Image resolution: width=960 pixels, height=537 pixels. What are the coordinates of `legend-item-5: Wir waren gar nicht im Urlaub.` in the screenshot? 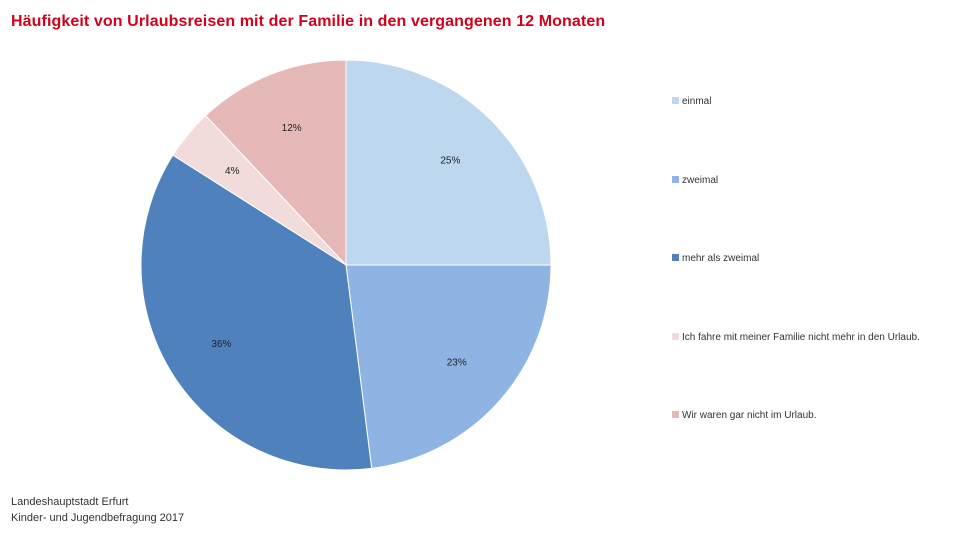 It's located at (802, 415).